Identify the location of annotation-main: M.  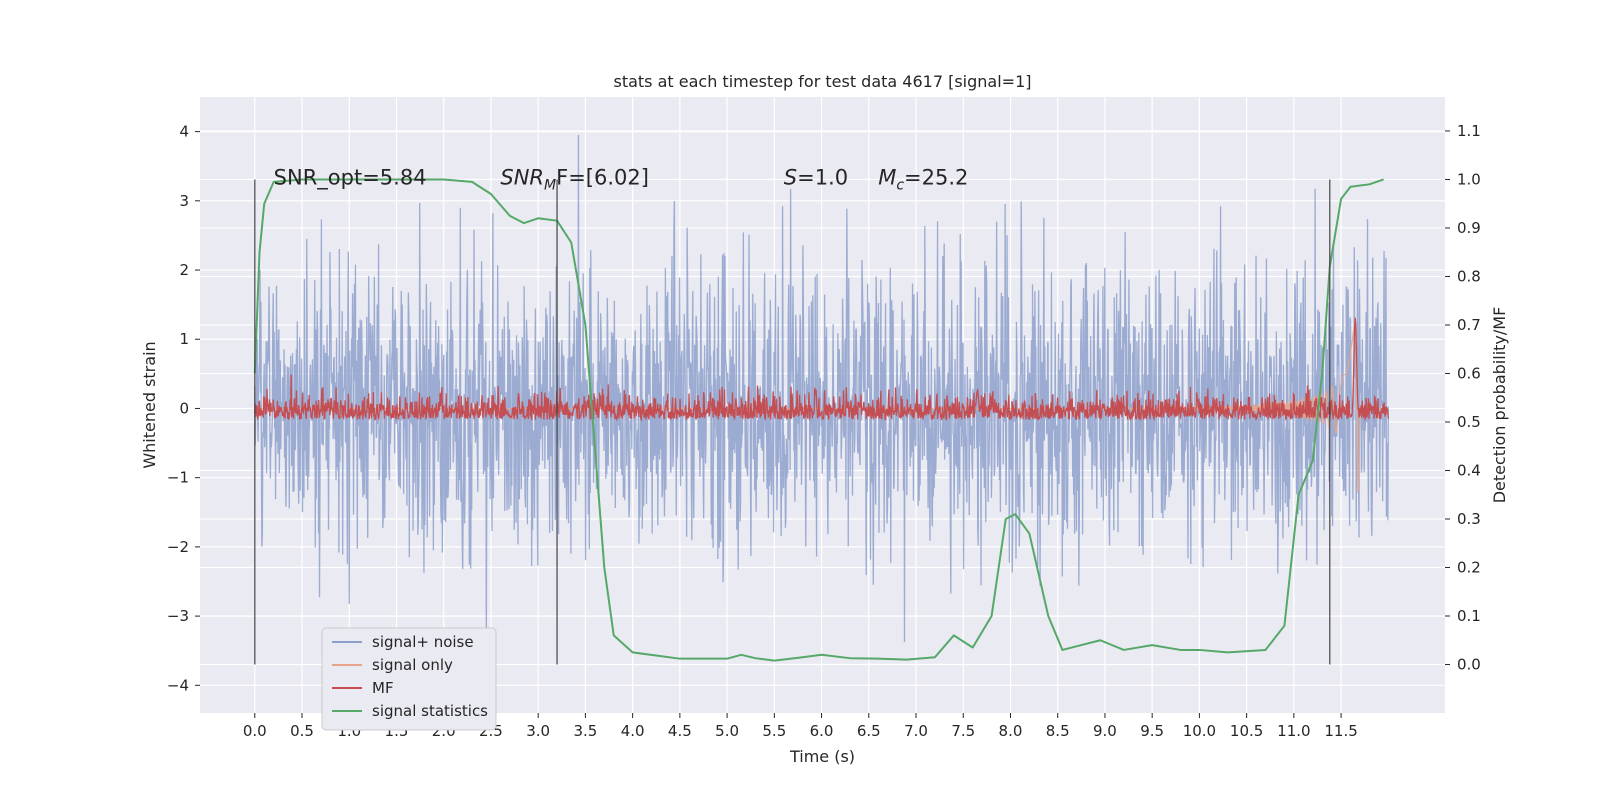
(887, 177).